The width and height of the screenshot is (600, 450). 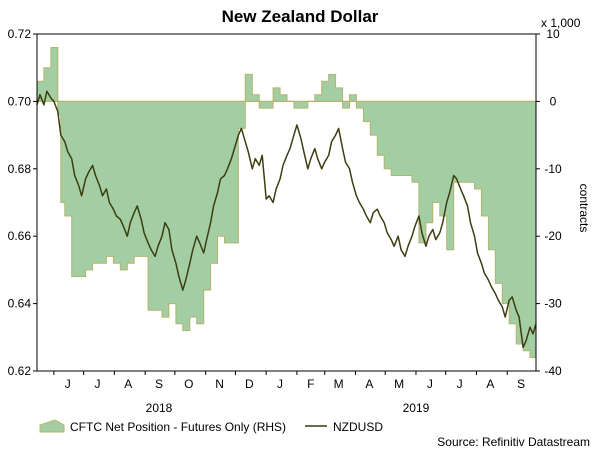 What do you see at coordinates (20, 34) in the screenshot?
I see `left-tick-label: 0.72` at bounding box center [20, 34].